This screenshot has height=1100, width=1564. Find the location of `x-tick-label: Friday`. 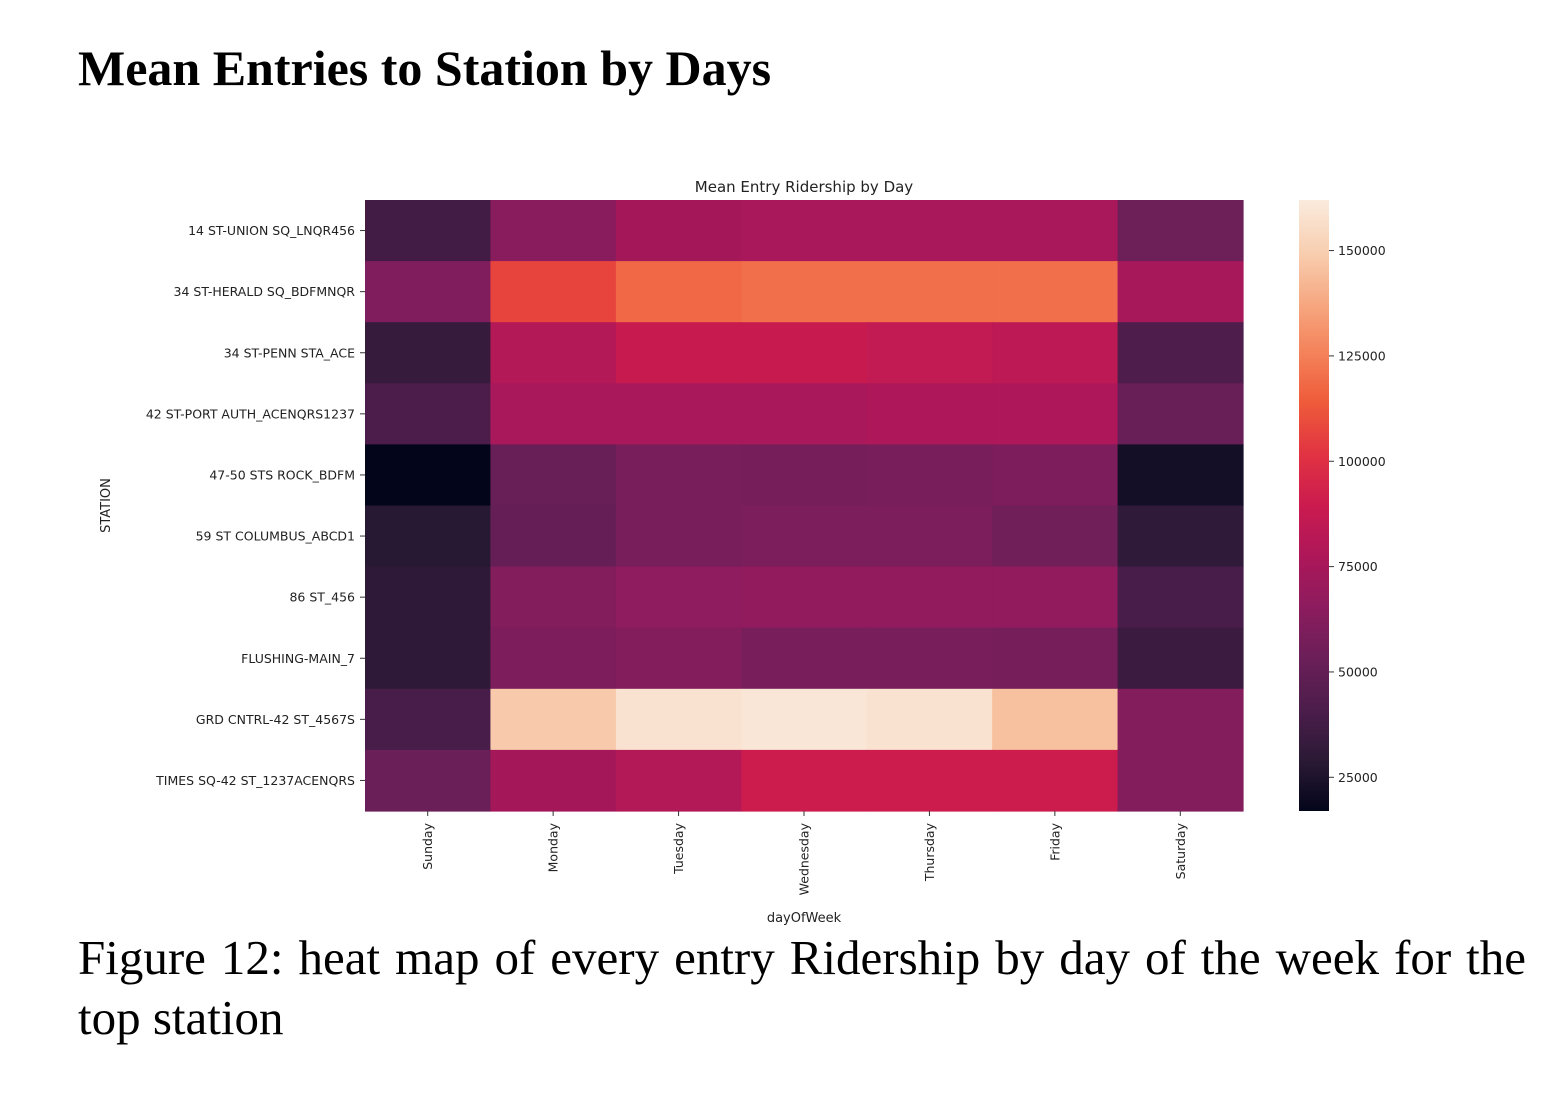

x-tick-label: Friday is located at coordinates (1054, 841).